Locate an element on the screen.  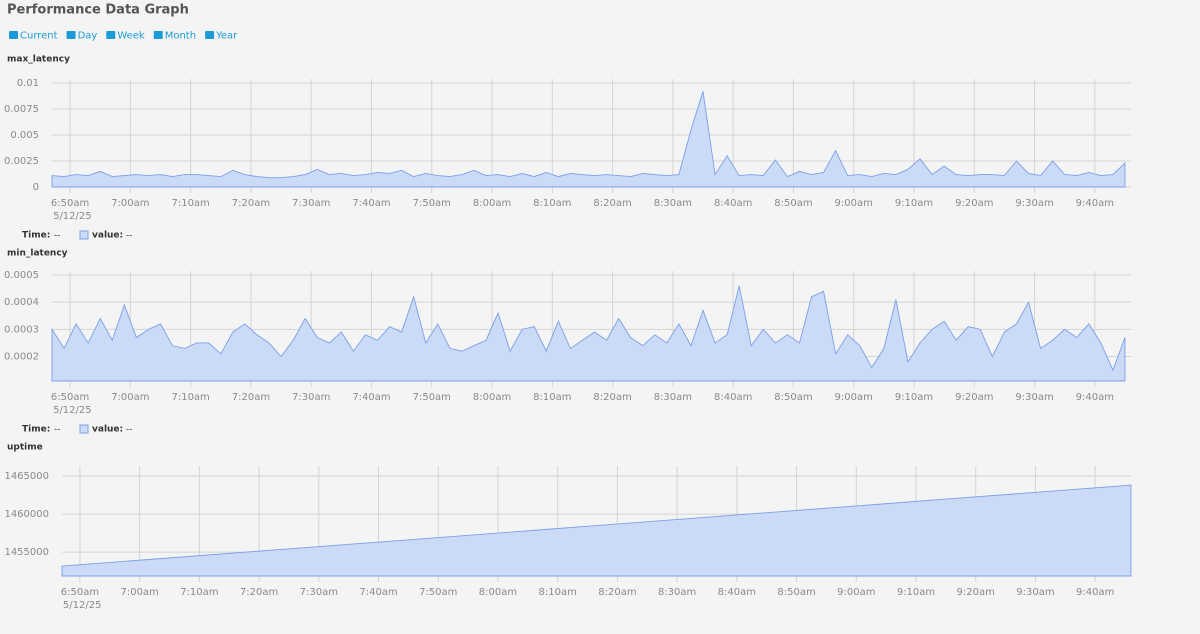
y-tick-label: 1455000 is located at coordinates (26, 552).